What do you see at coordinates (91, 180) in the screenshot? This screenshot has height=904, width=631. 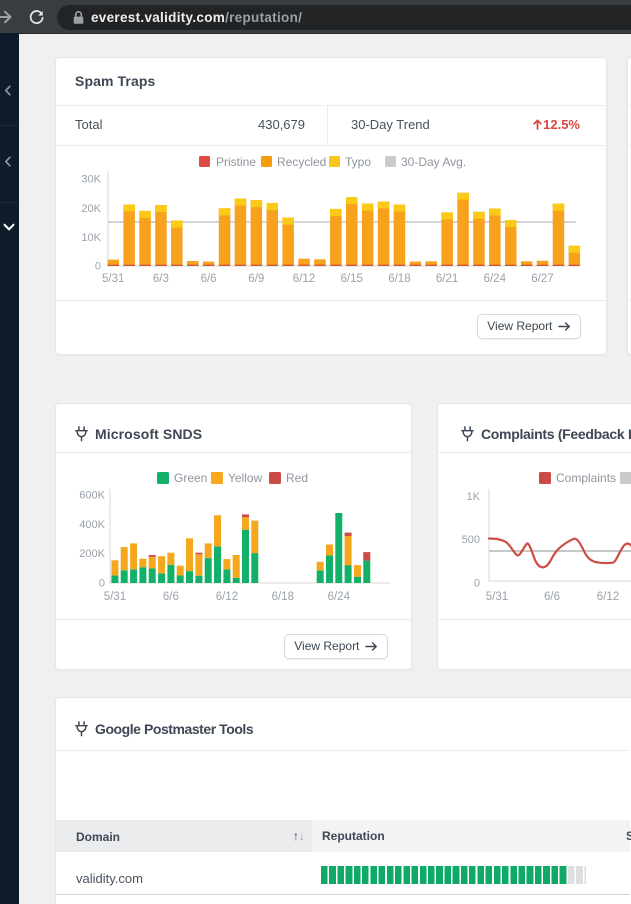 I see `svg-text: 30K` at bounding box center [91, 180].